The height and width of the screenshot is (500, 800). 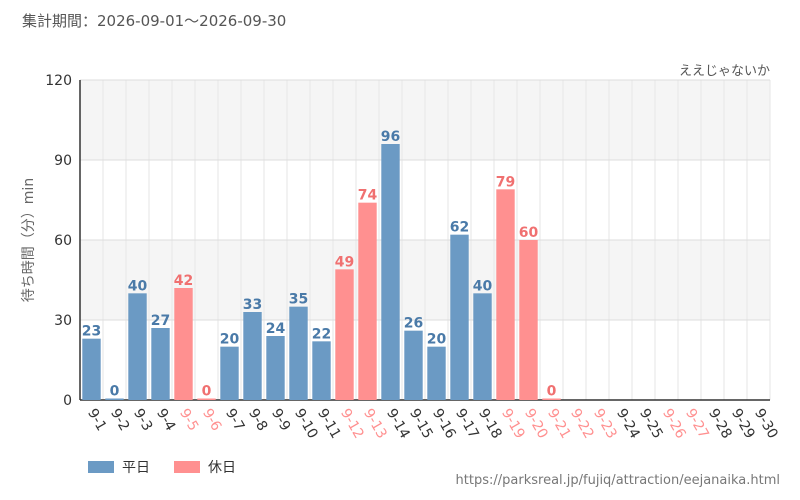 What do you see at coordinates (513, 424) in the screenshot?
I see `x-tick-label-9-19: 9-19` at bounding box center [513, 424].